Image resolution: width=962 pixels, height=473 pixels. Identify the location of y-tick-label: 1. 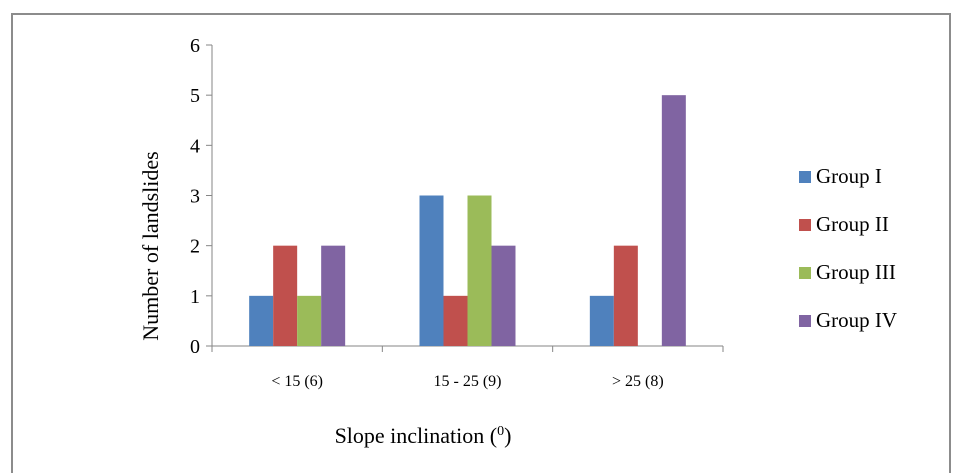
(195, 297).